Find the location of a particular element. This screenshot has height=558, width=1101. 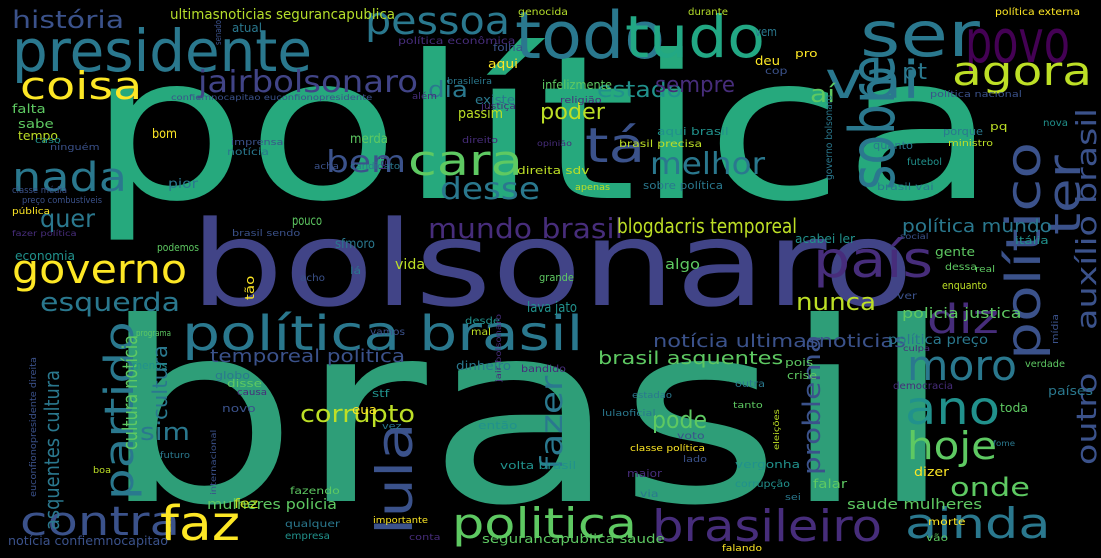

word-144: desde is located at coordinates (483, 321).